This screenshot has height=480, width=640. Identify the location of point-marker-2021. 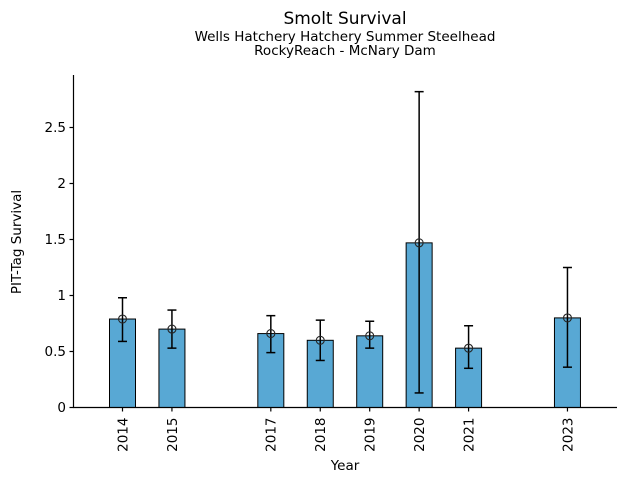
(469, 348).